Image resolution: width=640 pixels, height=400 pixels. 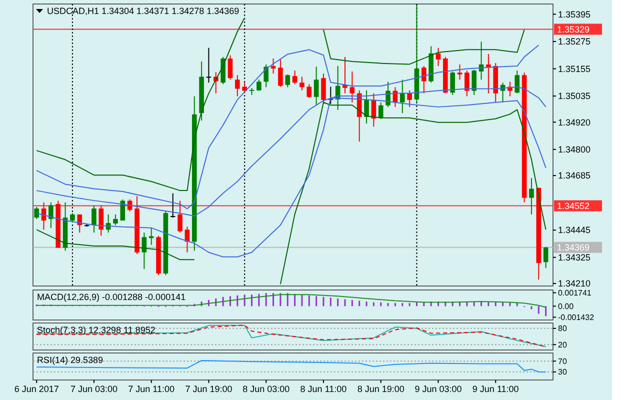 What do you see at coordinates (566, 306) in the screenshot?
I see `y-tick-label: 0.00` at bounding box center [566, 306].